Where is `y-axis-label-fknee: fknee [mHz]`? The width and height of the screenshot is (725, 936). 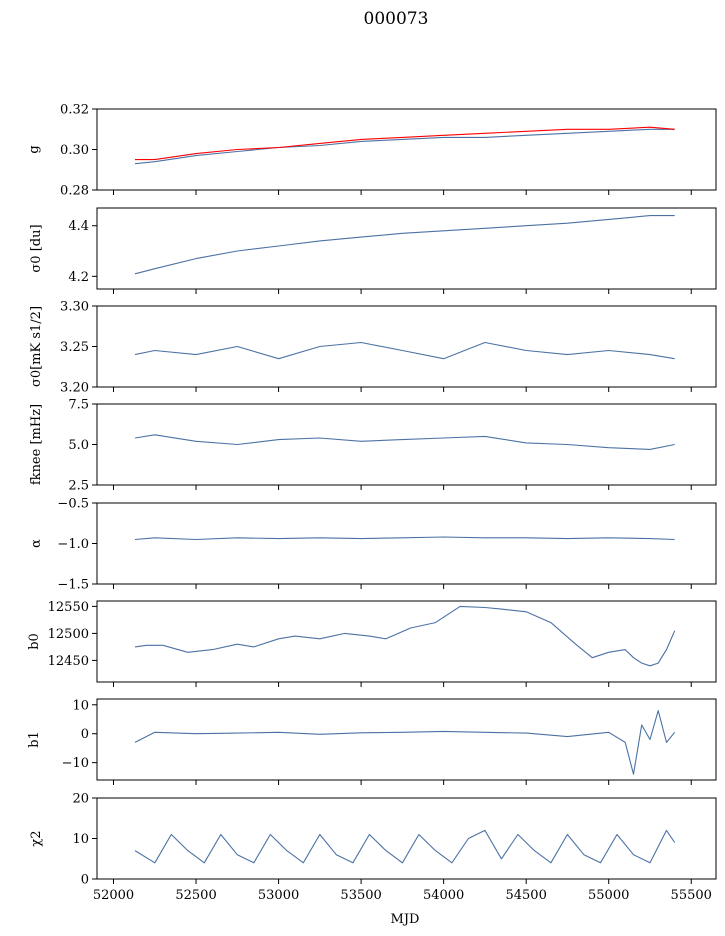 y-axis-label-fknee: fknee [mHz] is located at coordinates (36, 444).